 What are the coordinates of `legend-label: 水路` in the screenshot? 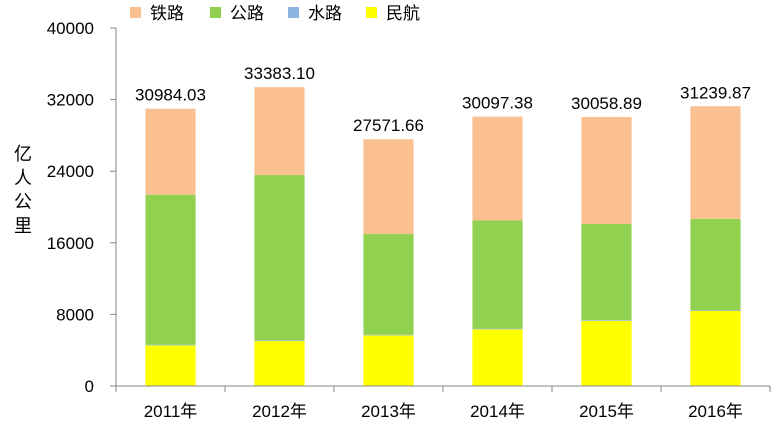 It's located at (325, 13).